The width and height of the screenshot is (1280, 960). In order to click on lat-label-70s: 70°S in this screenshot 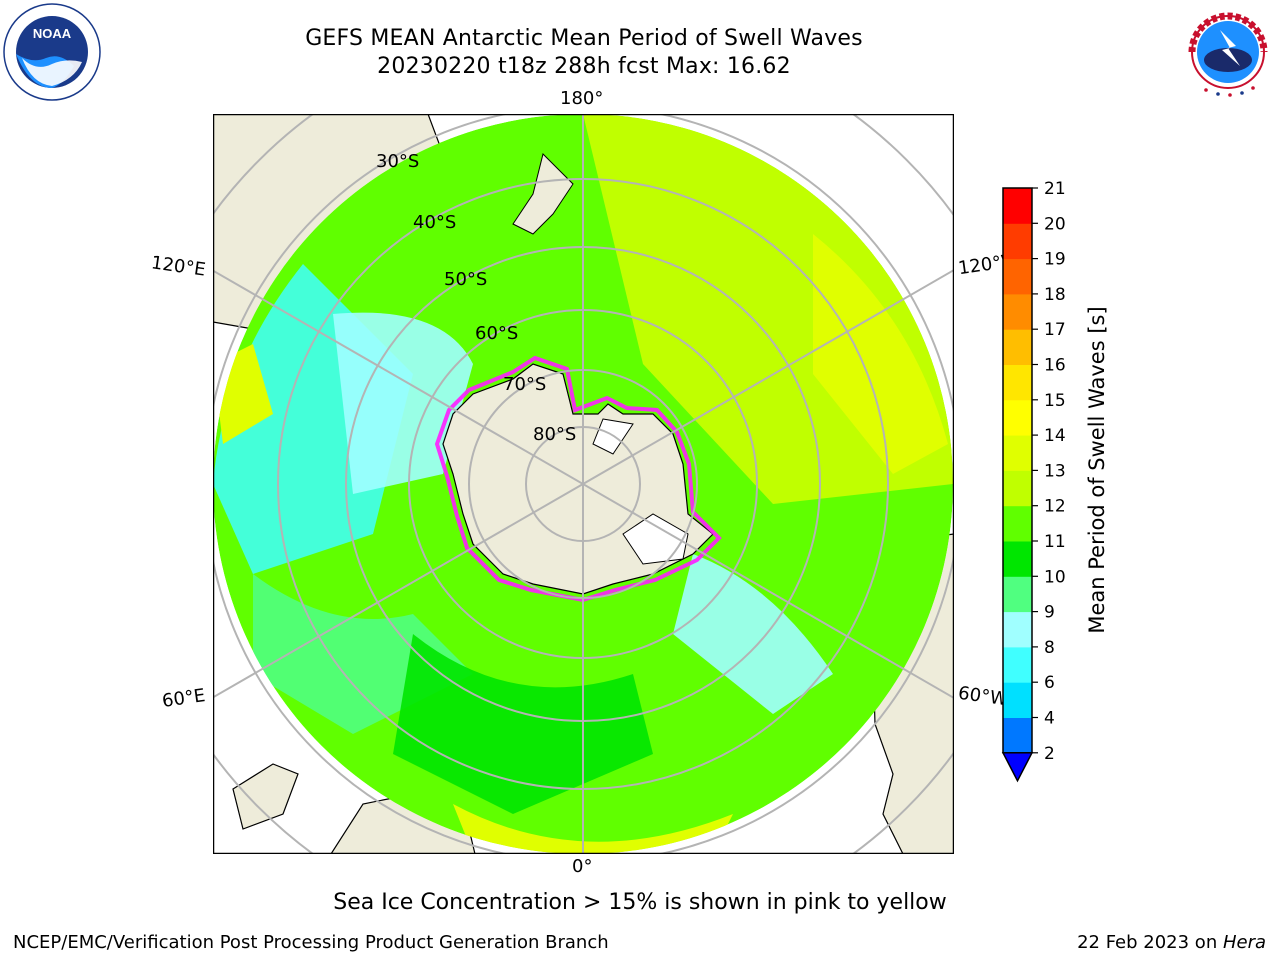, I will do `click(525, 384)`.